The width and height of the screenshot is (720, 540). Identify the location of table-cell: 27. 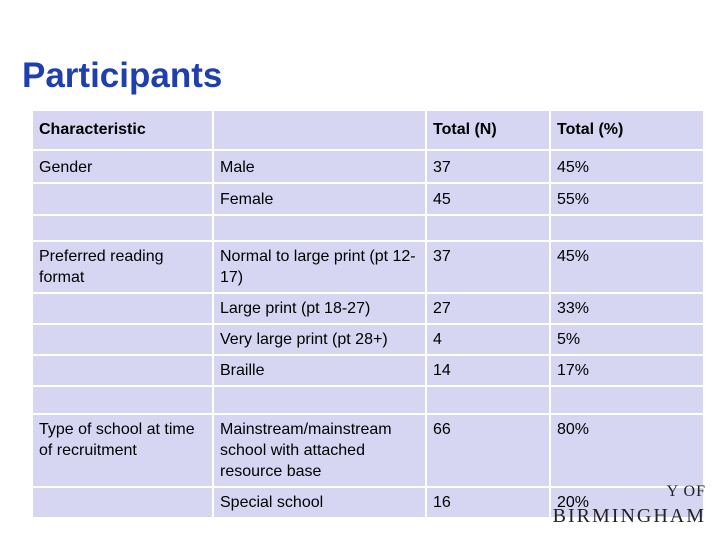
(488, 308).